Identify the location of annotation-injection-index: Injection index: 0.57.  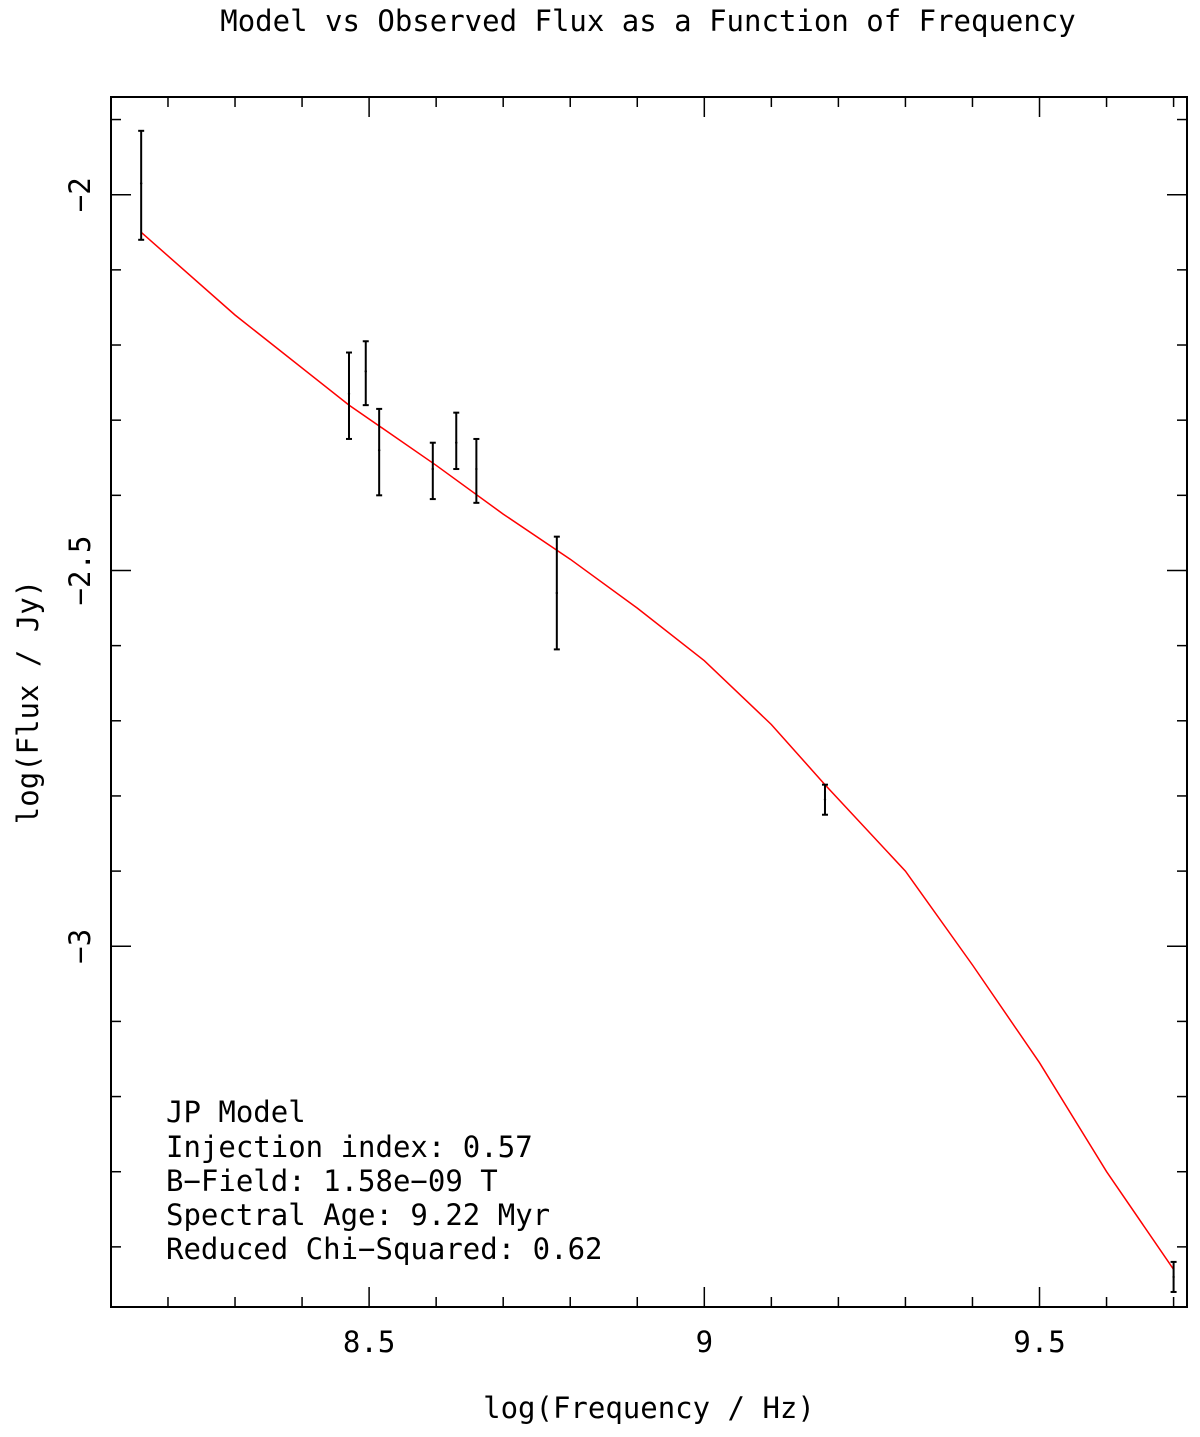
(349, 1147).